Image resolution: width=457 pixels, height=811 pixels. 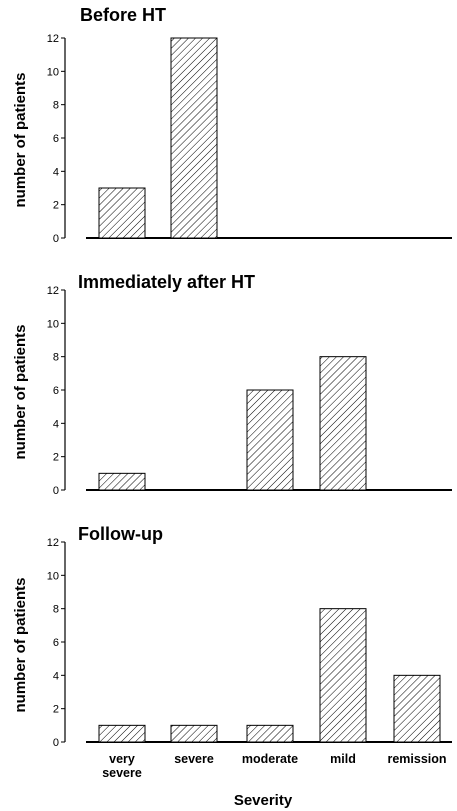 What do you see at coordinates (122, 759) in the screenshot?
I see `x-tick-label: very` at bounding box center [122, 759].